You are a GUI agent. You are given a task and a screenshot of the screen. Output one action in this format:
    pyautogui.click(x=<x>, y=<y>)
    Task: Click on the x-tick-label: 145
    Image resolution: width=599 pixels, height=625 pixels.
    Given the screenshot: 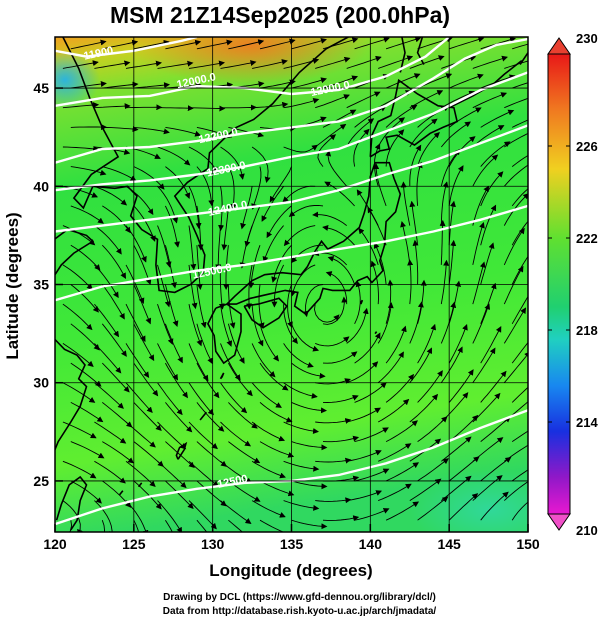 What is the action you would take?
    pyautogui.click(x=449, y=544)
    